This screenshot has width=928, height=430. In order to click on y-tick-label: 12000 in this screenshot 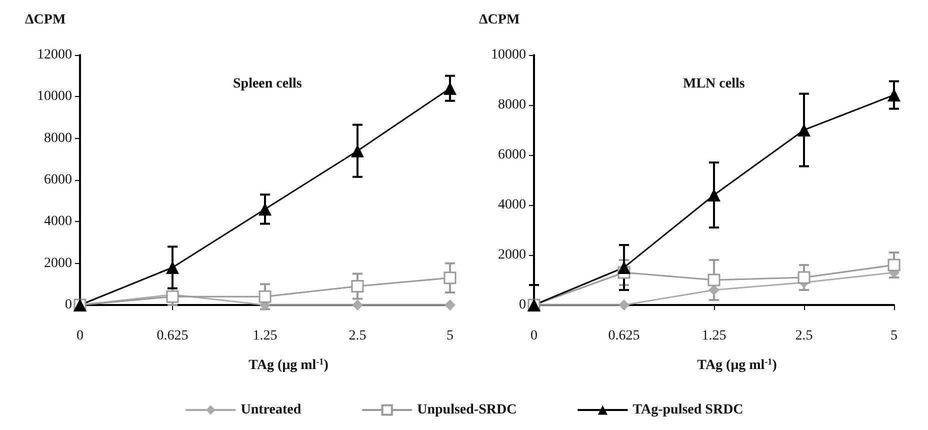, I will do `click(54, 55)`.